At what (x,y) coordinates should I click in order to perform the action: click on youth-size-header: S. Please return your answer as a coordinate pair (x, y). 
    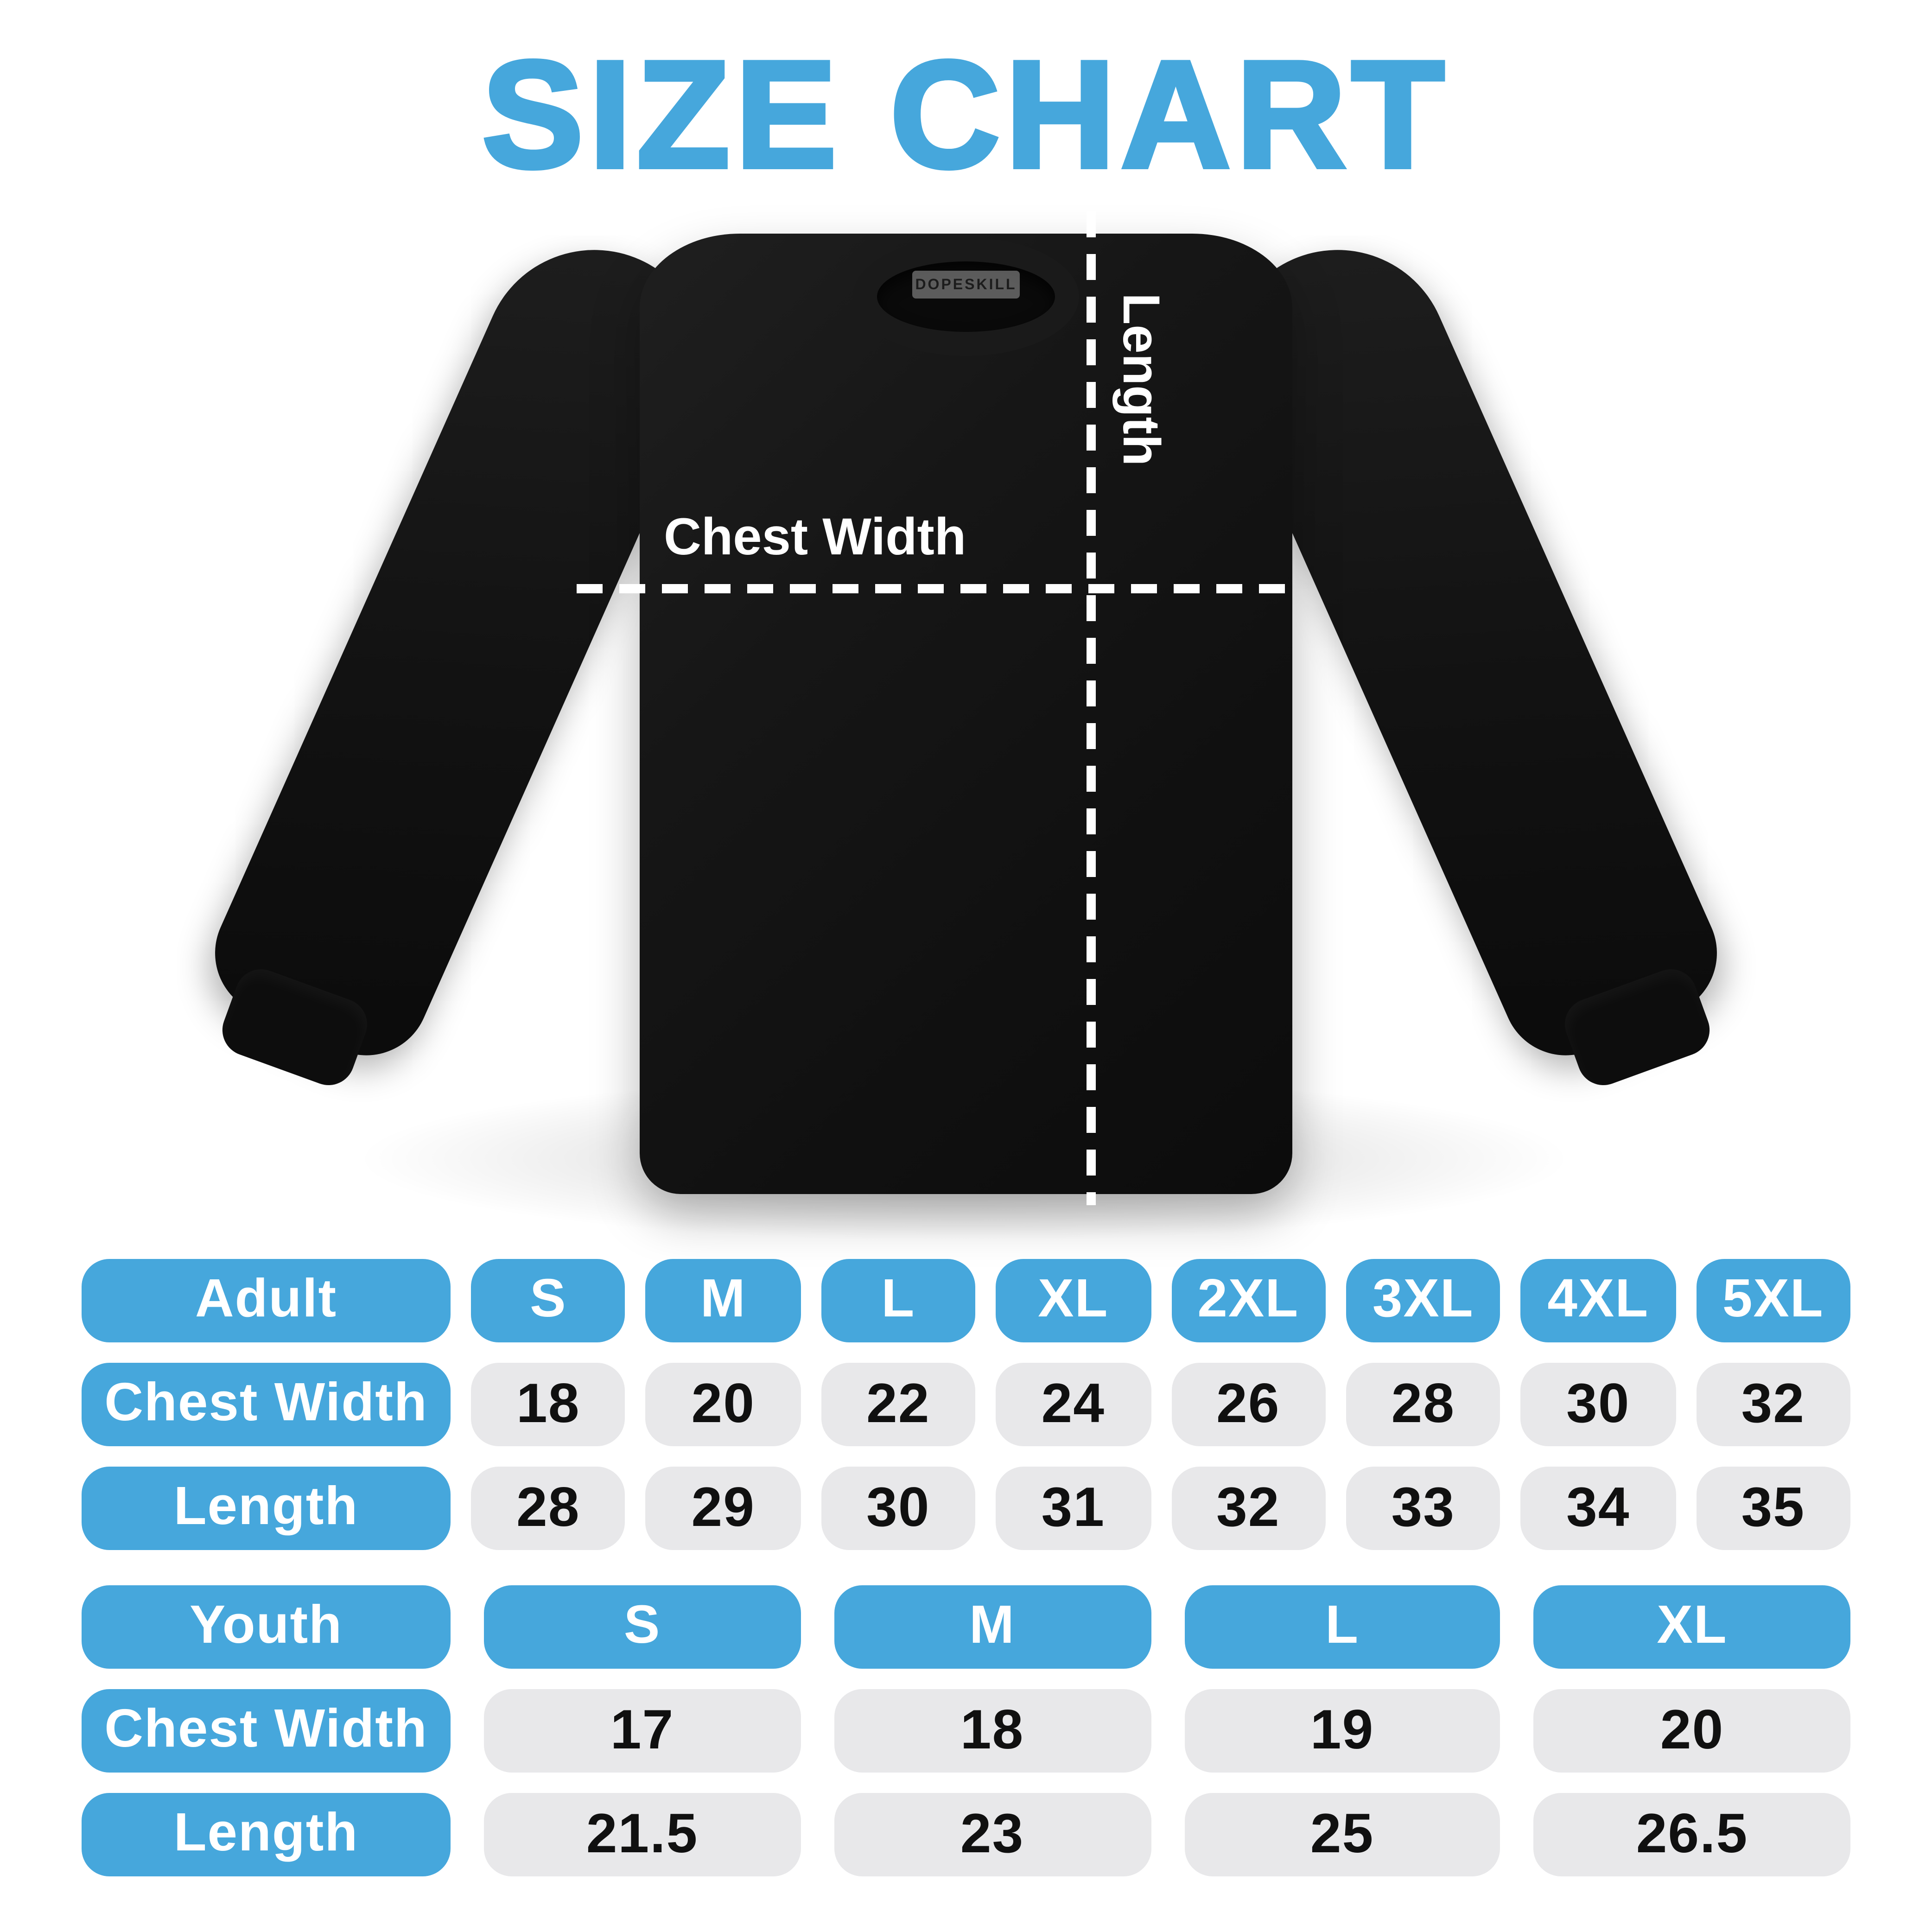
    Looking at the image, I should click on (642, 1627).